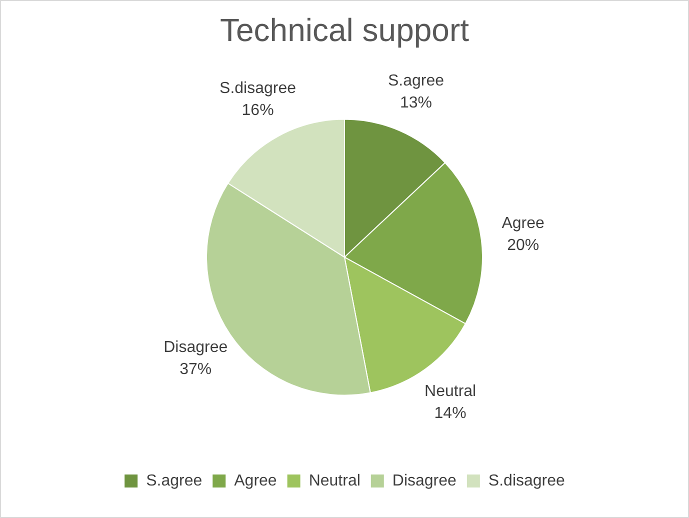  I want to click on data-label: 13%, so click(416, 103).